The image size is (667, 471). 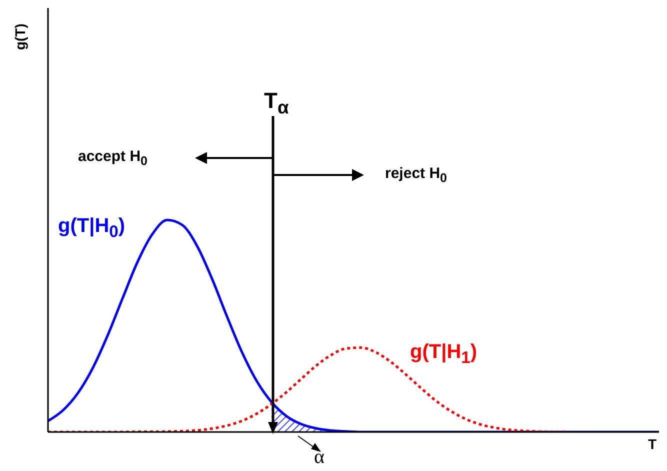 What do you see at coordinates (416, 175) in the screenshot?
I see `text: reject H$_{0}$` at bounding box center [416, 175].